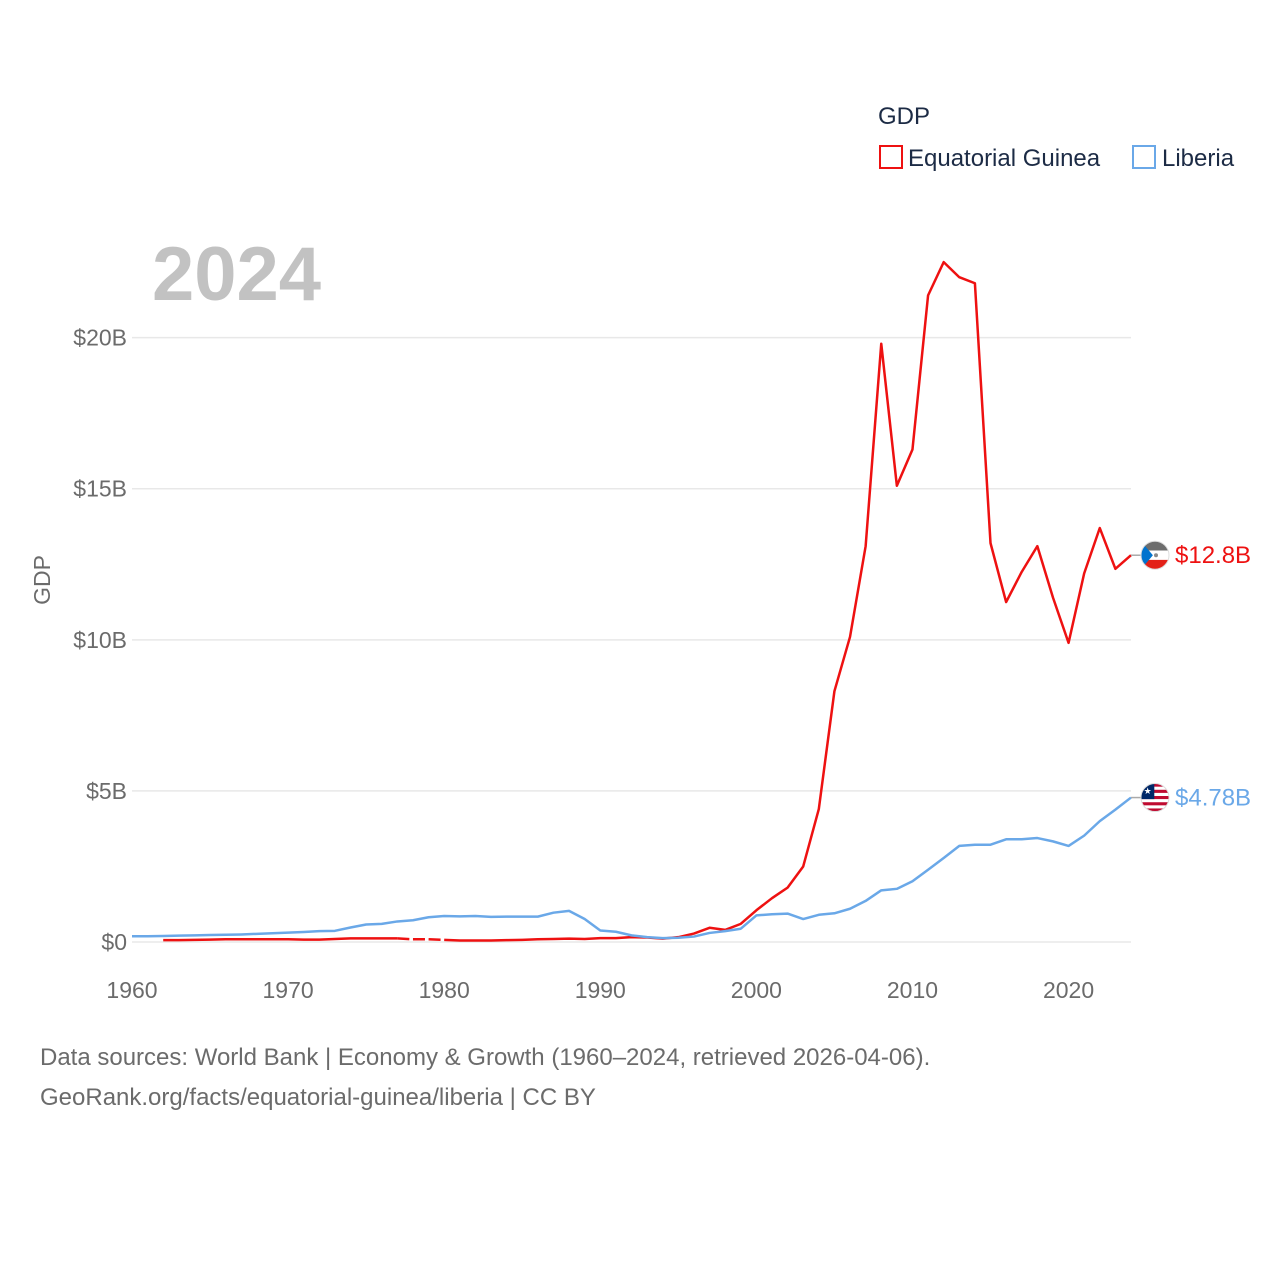 This screenshot has width=1280, height=1280. What do you see at coordinates (1155, 798) in the screenshot?
I see `liberia-flag-icon: ★` at bounding box center [1155, 798].